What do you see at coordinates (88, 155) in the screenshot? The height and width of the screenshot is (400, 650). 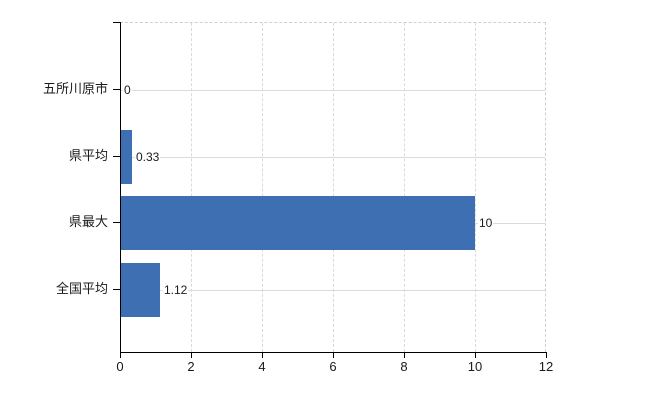 I see `category-label: 県平均` at bounding box center [88, 155].